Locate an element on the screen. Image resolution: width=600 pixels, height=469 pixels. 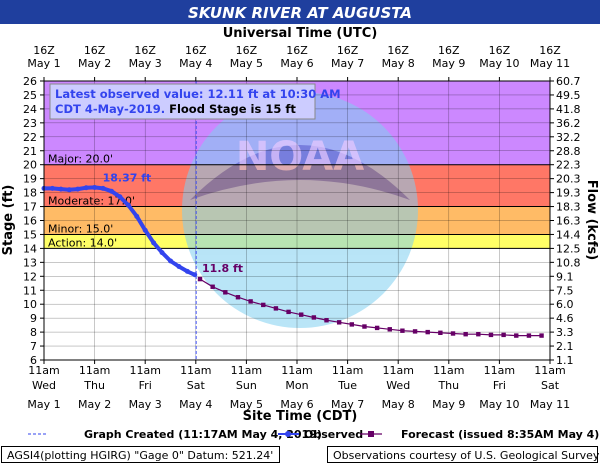
forecast-series is located at coordinates (370, 307).